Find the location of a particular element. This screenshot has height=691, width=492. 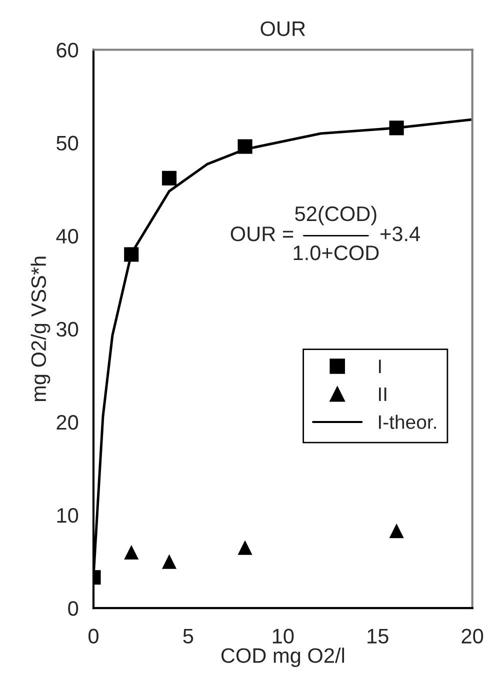

y-tick-label: 40 is located at coordinates (67, 236).